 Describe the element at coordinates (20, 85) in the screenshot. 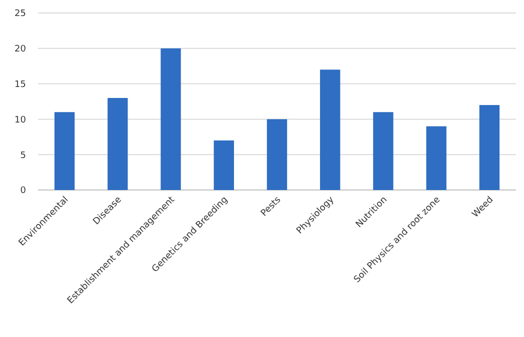

I see `y-tick-label: 15` at that location.